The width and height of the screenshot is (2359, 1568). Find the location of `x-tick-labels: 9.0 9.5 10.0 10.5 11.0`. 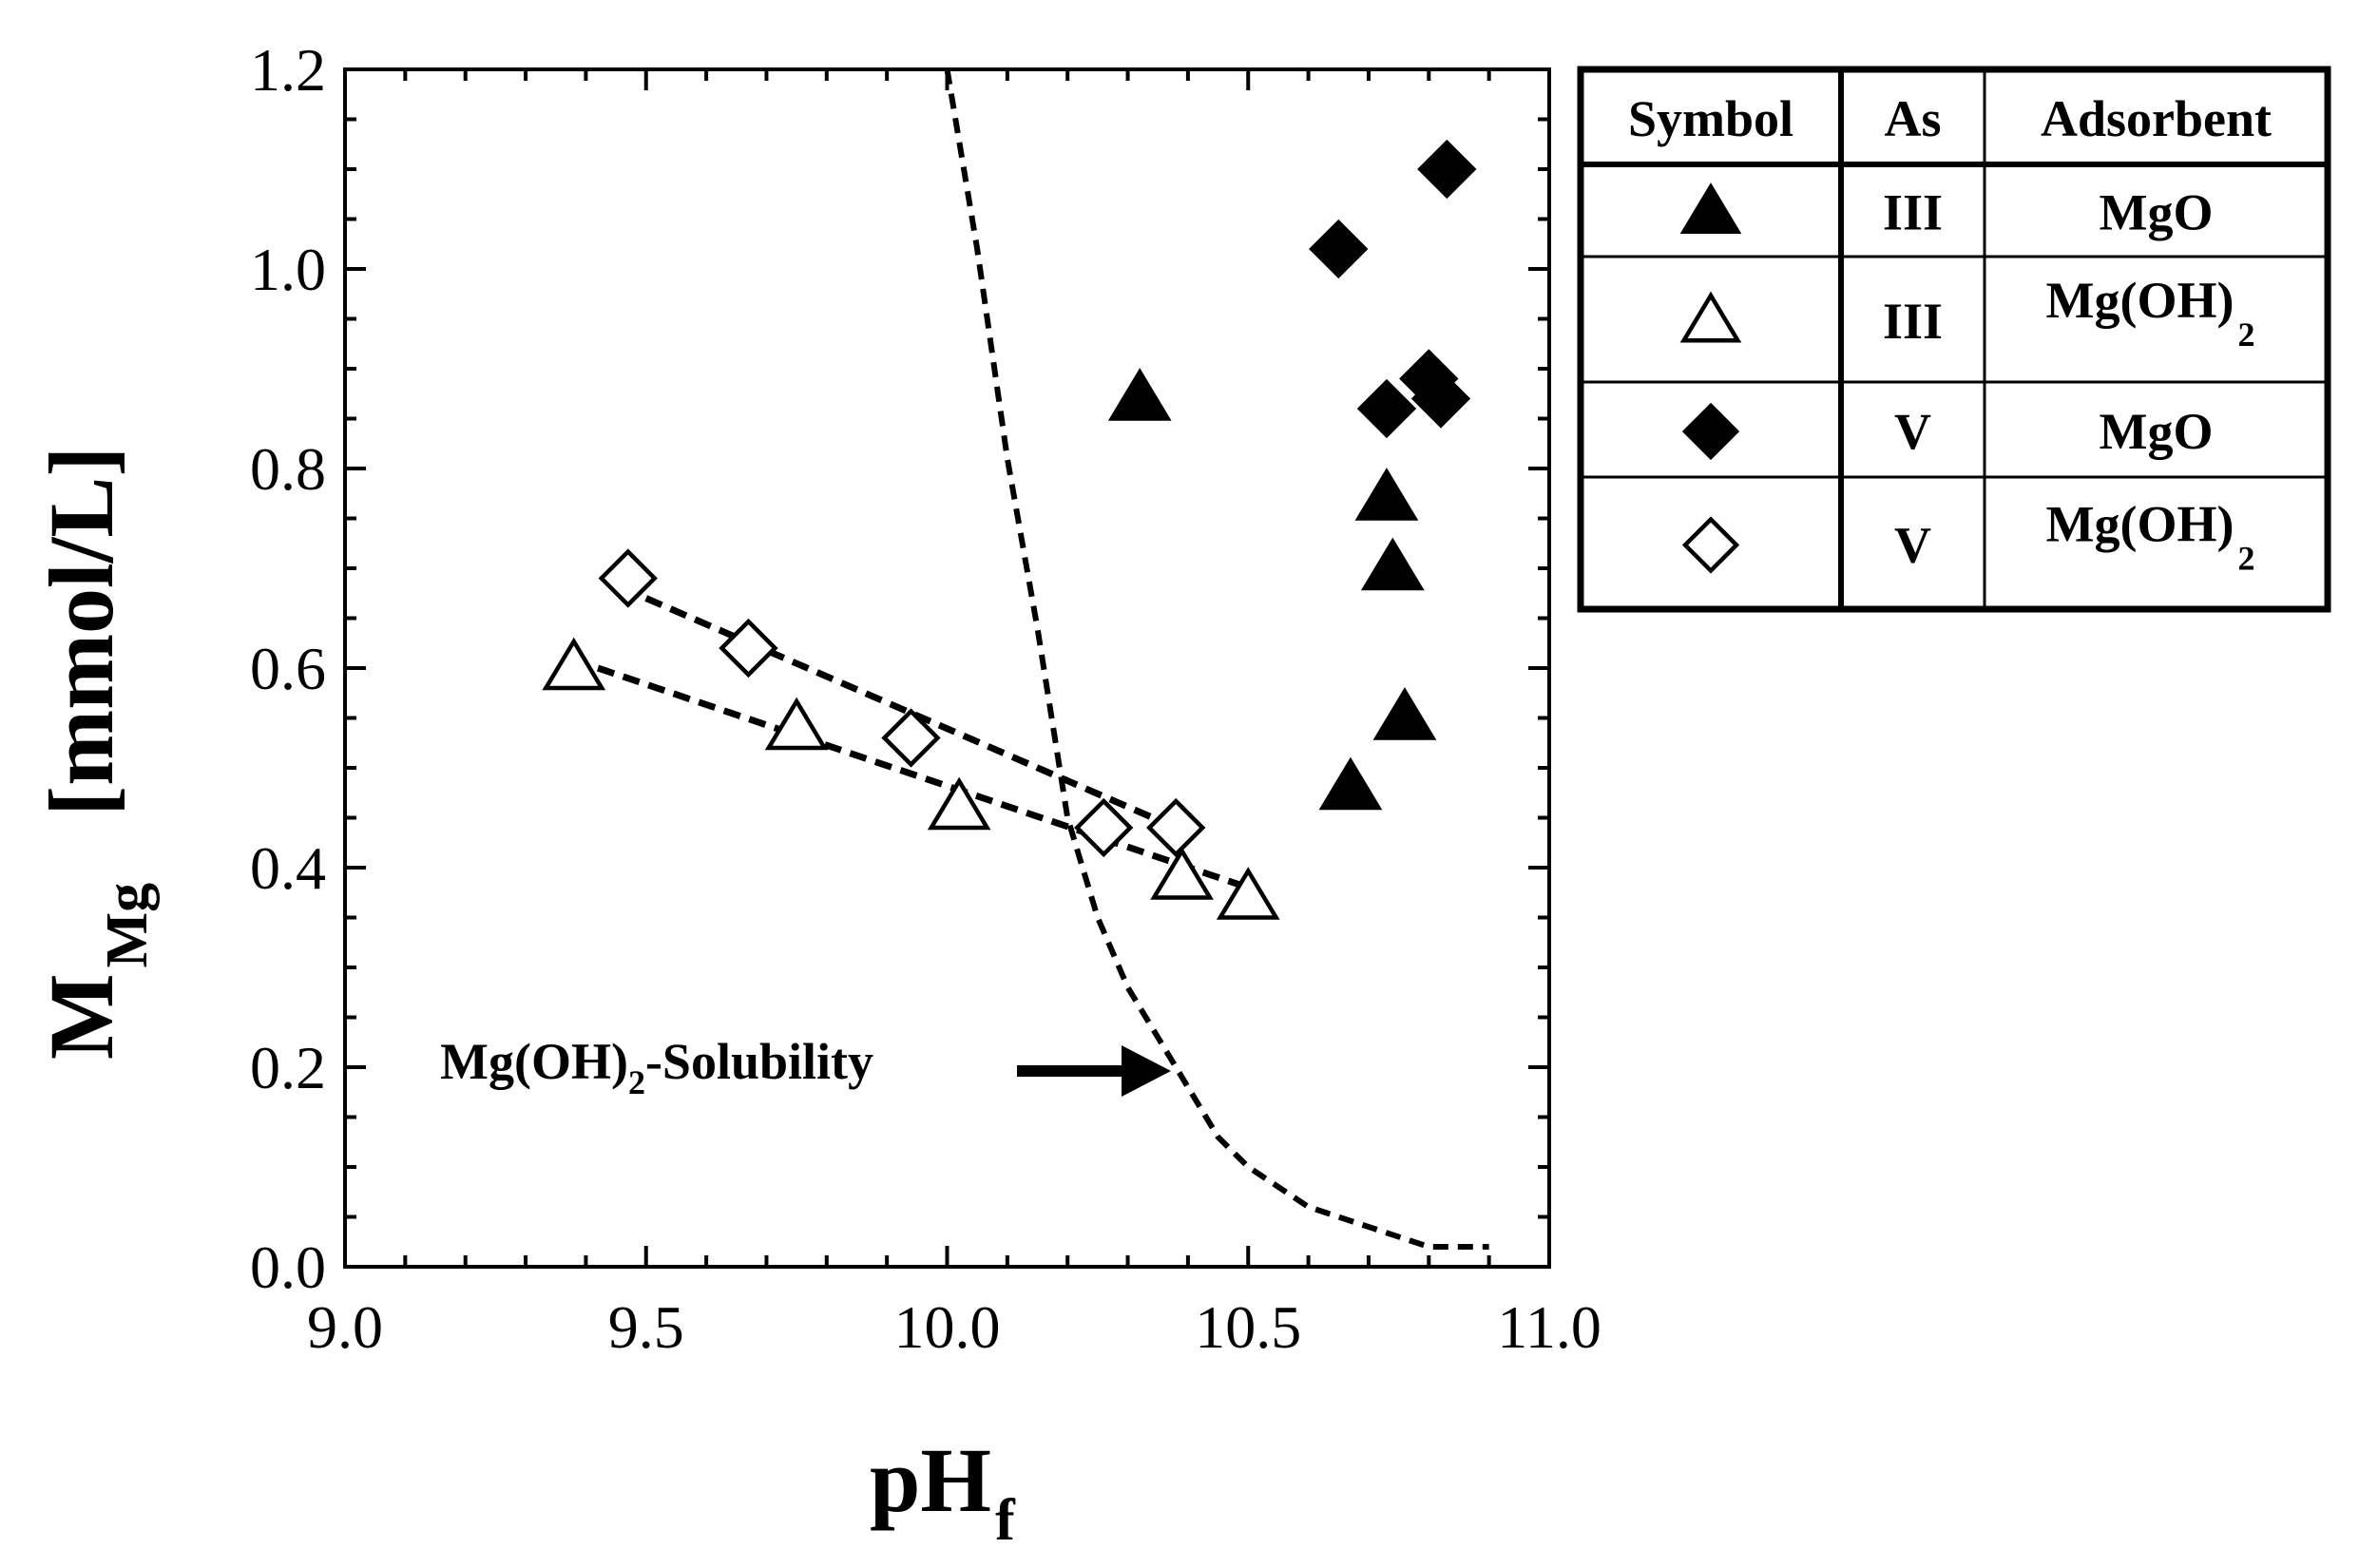

x-tick-labels: 9.0 9.5 10.0 10.5 11.0 is located at coordinates (954, 1327).